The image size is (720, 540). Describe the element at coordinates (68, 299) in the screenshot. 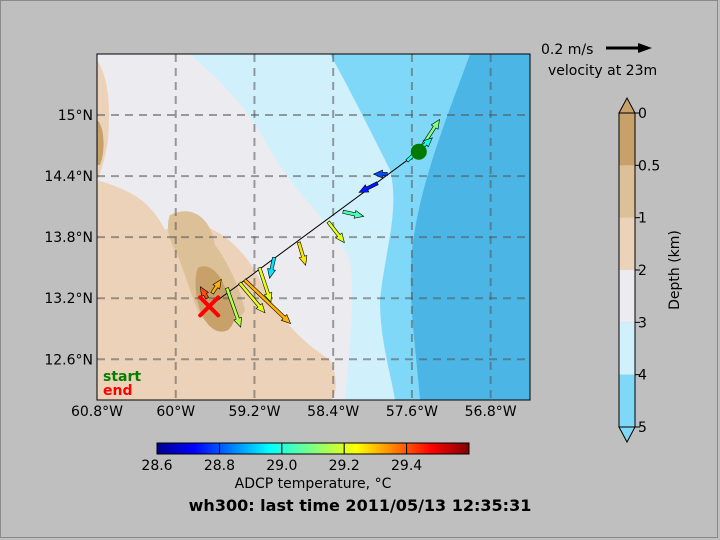

I see `lat-tick-label: 13.2°N` at that location.